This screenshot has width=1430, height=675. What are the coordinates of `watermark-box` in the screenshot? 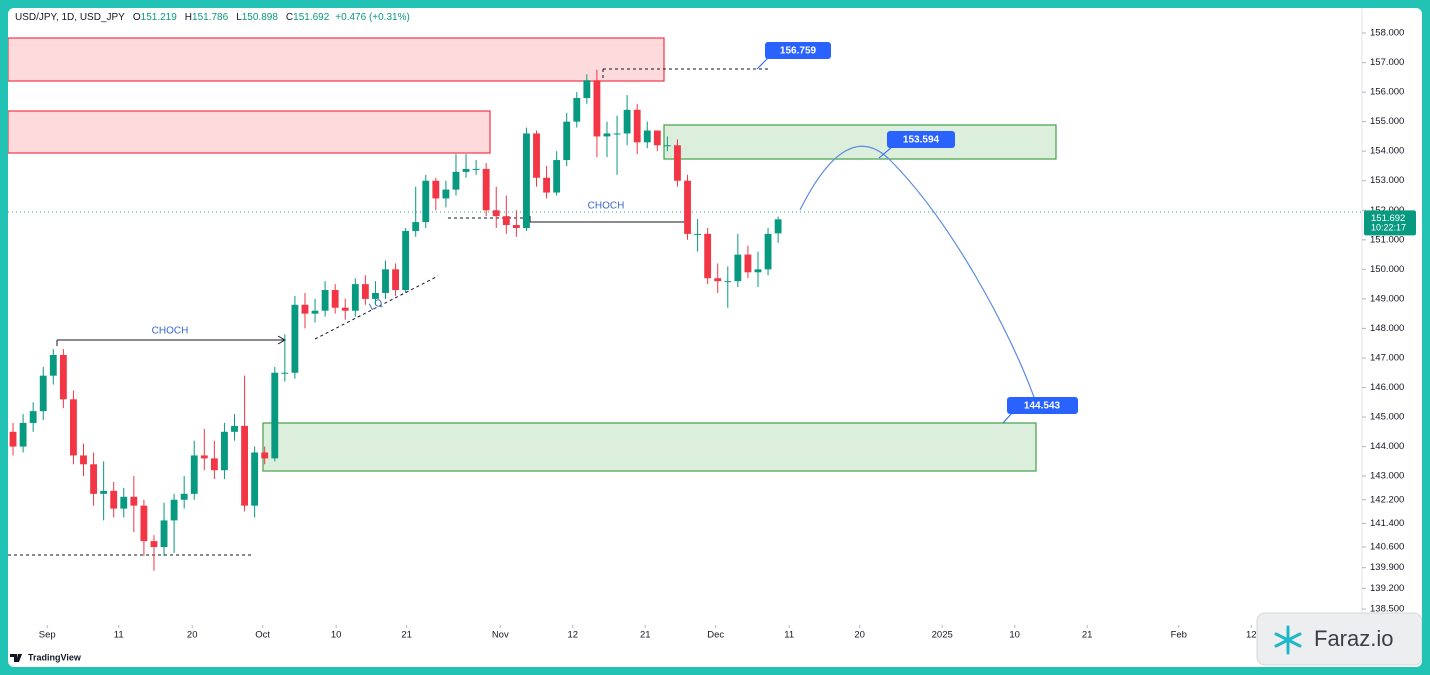 It's located at (1339, 639).